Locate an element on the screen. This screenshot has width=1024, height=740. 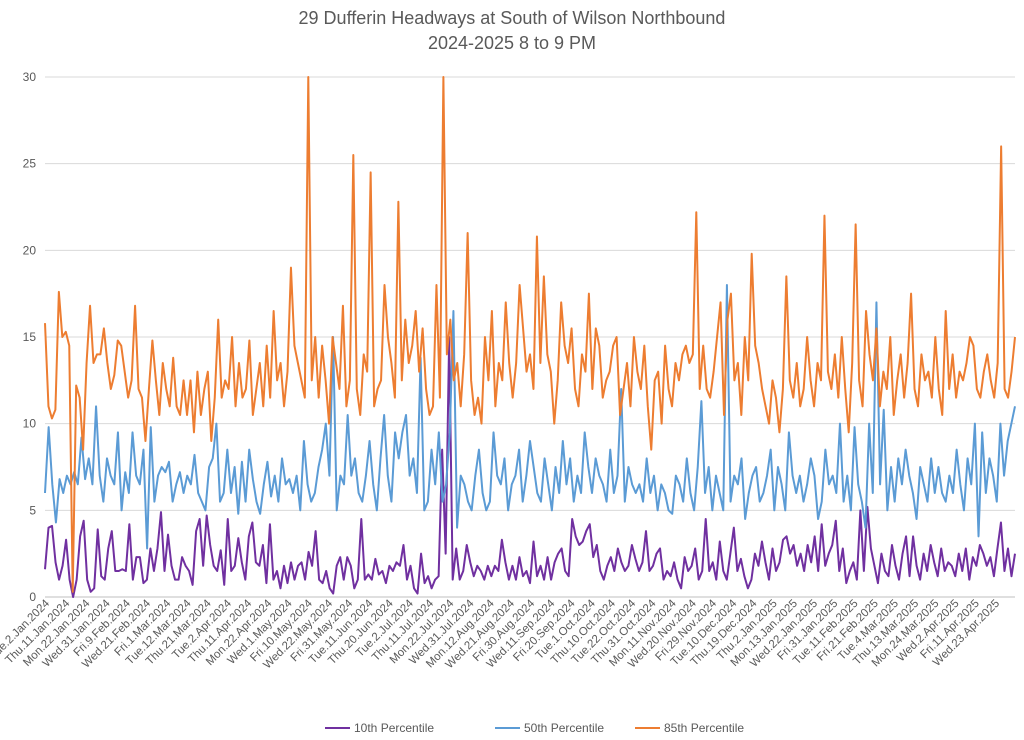
y-tick-label: 15 is located at coordinates (30, 337).